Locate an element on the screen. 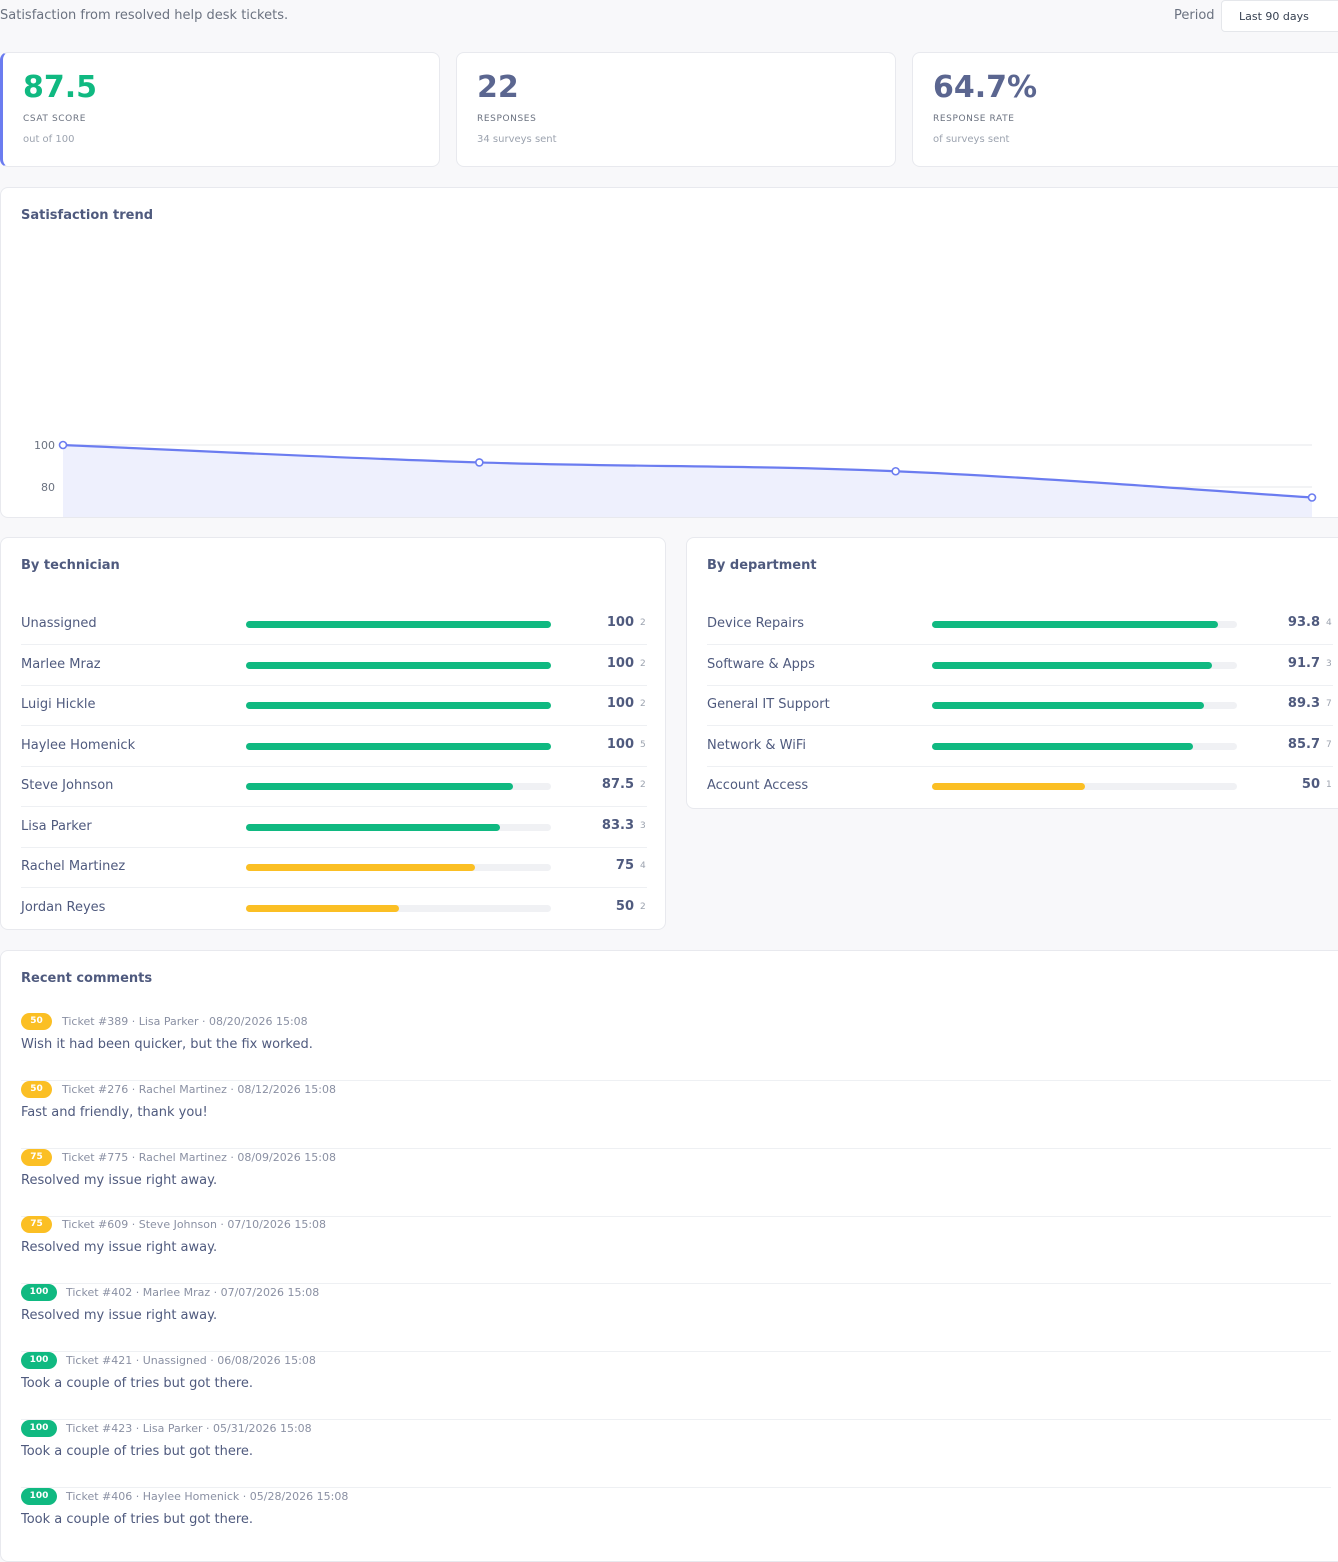 The width and height of the screenshot is (1338, 1562). row-score: 87.5 is located at coordinates (617, 784).